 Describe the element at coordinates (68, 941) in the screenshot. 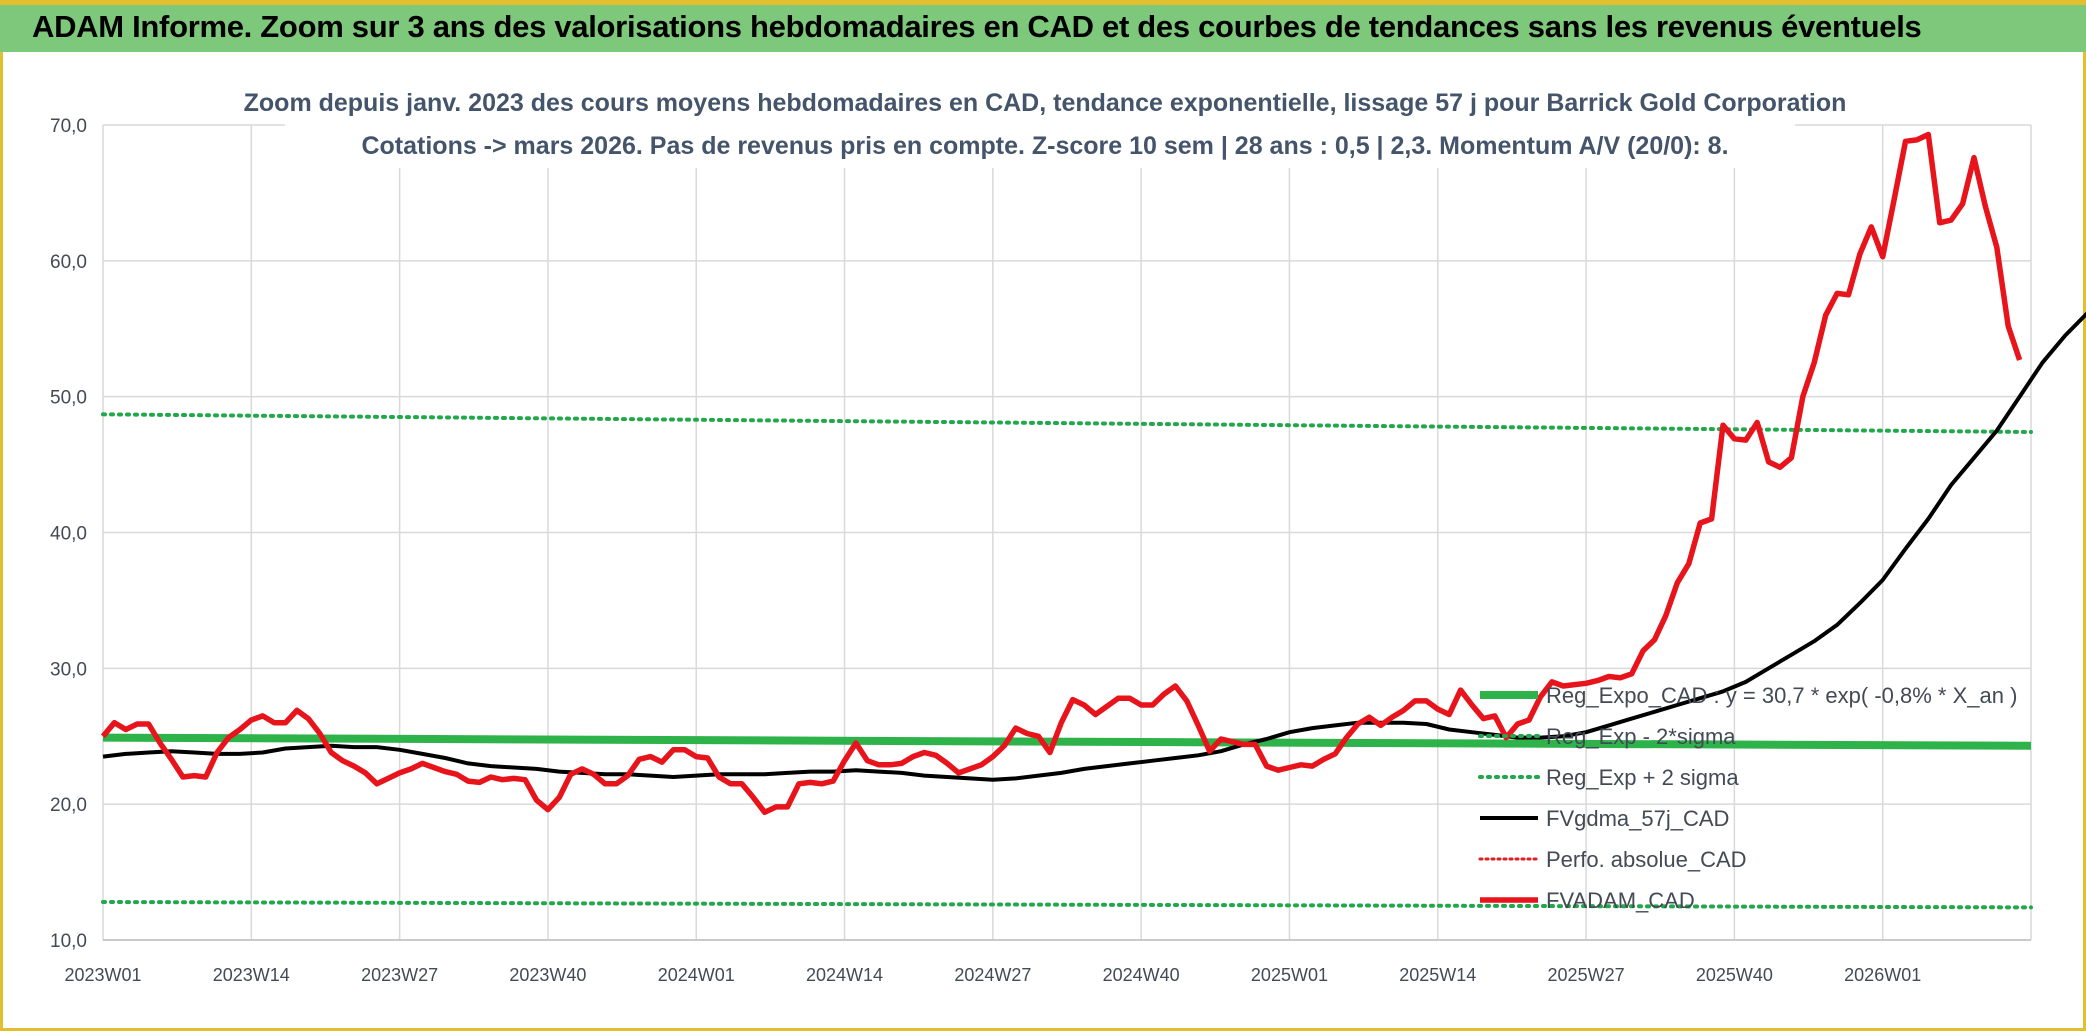

I see `y-tick-label: 10,0` at that location.